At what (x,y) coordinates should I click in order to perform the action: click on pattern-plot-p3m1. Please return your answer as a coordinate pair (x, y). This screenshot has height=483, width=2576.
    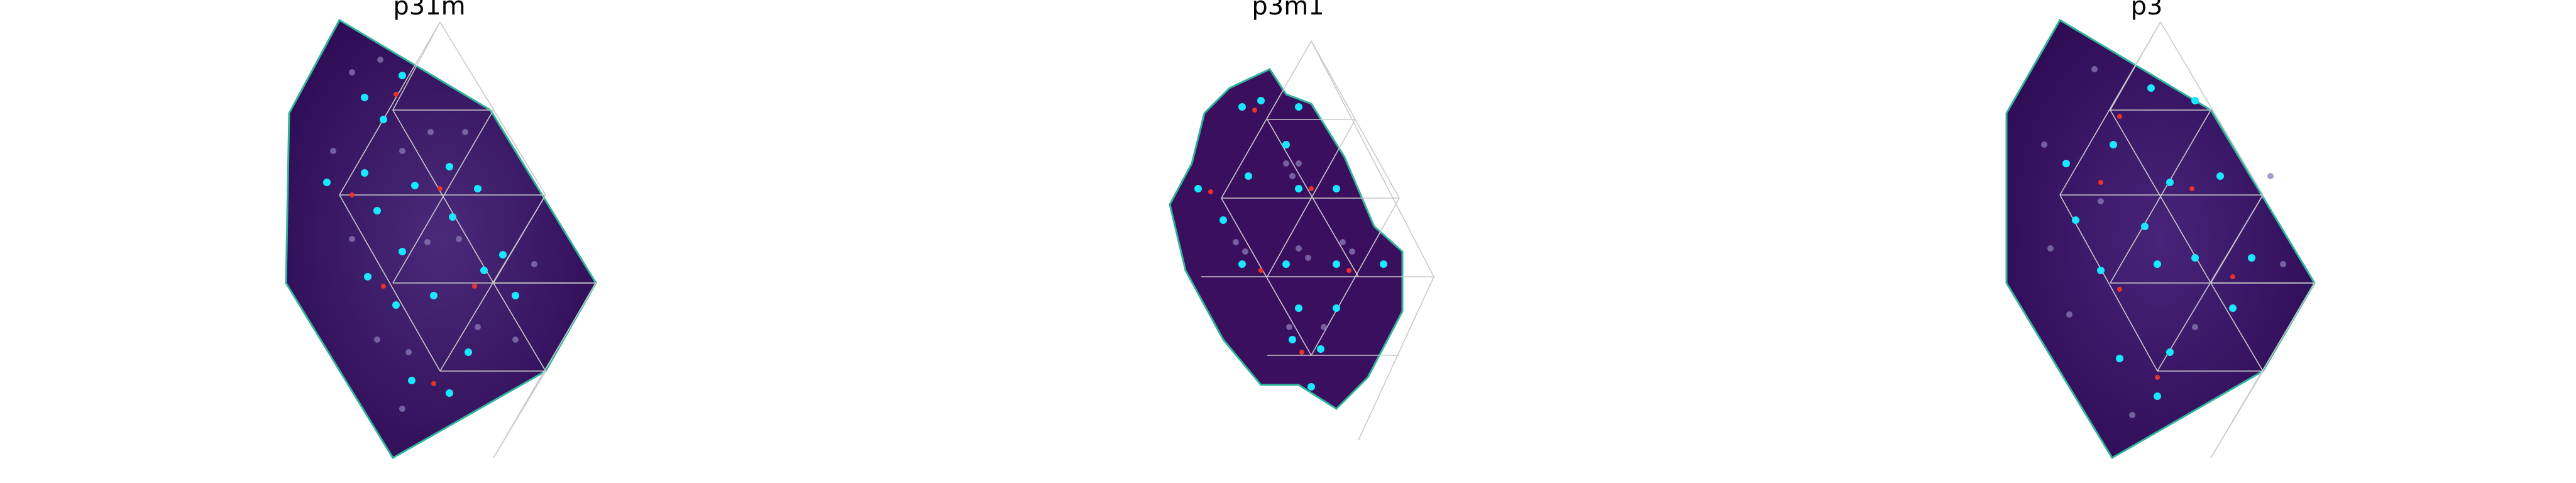
    Looking at the image, I should click on (1301, 240).